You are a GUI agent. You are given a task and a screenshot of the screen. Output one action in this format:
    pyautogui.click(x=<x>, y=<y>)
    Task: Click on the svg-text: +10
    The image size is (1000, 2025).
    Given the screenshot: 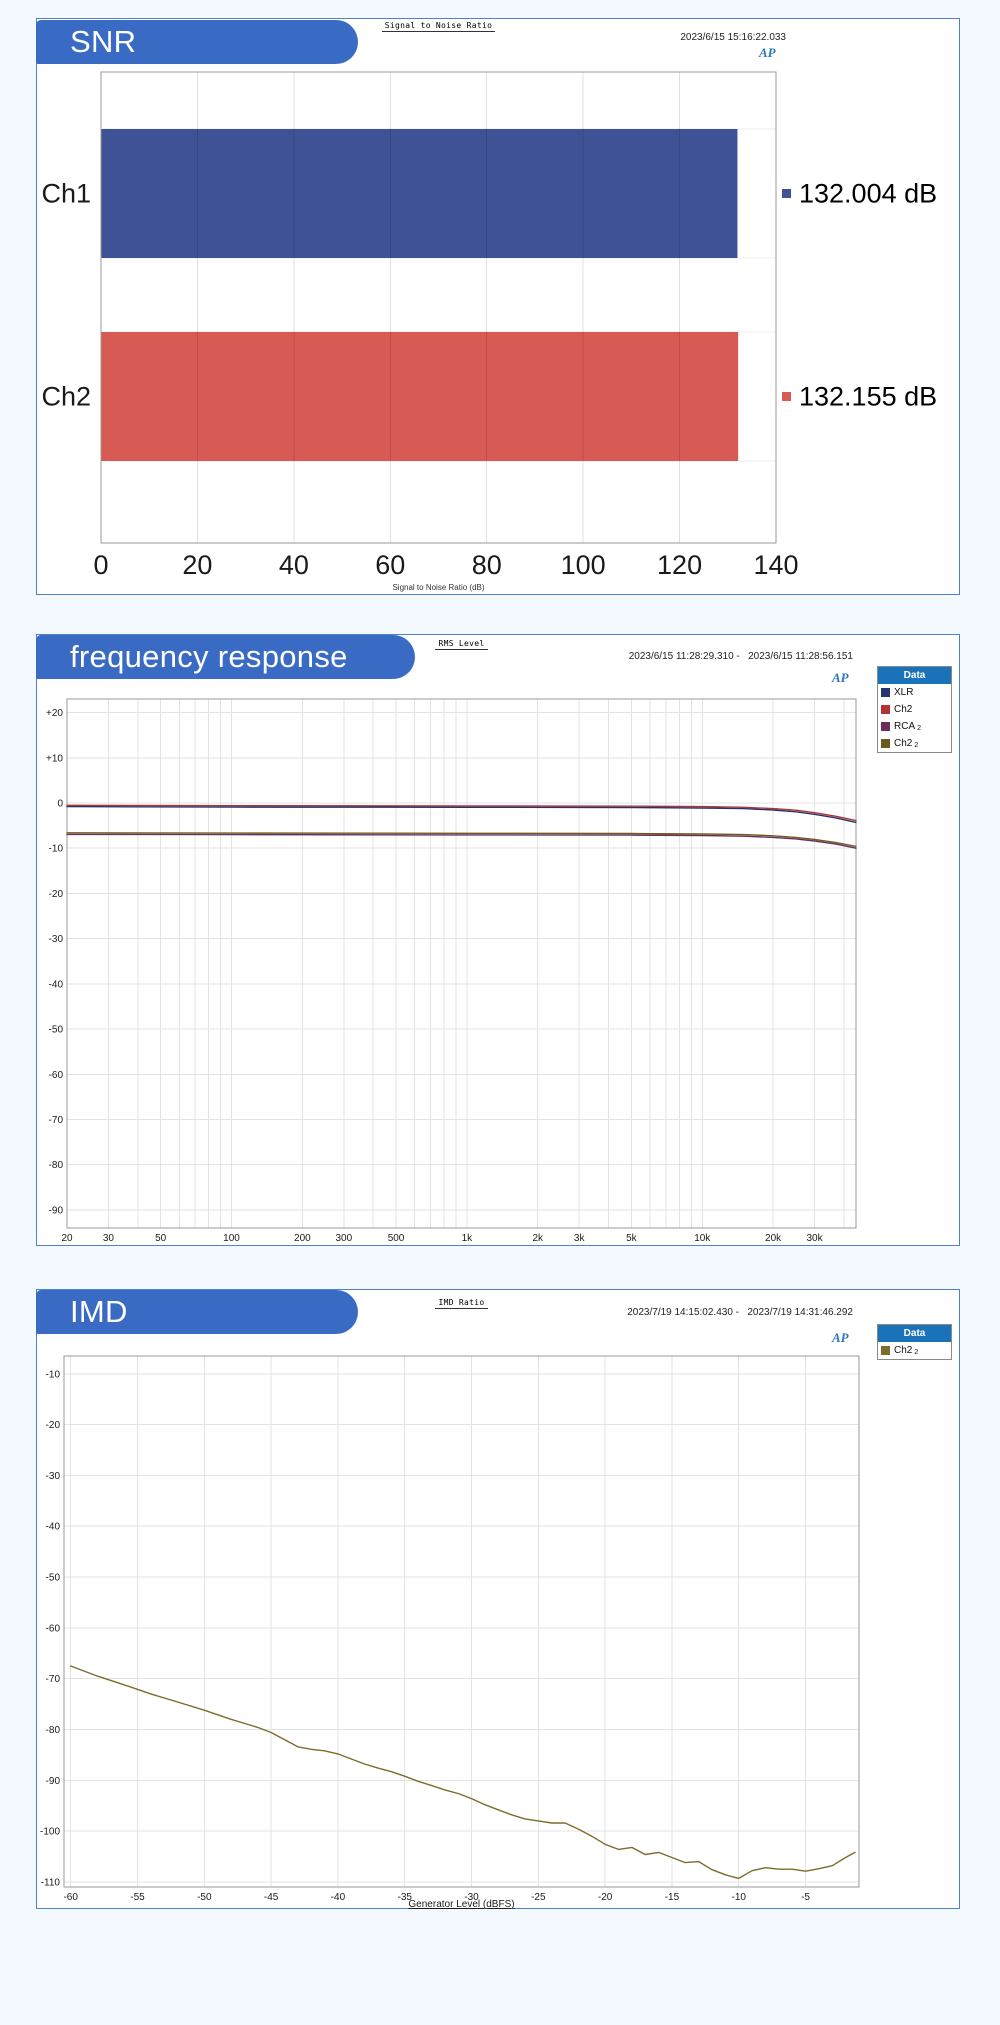 What is the action you would take?
    pyautogui.click(x=54, y=758)
    